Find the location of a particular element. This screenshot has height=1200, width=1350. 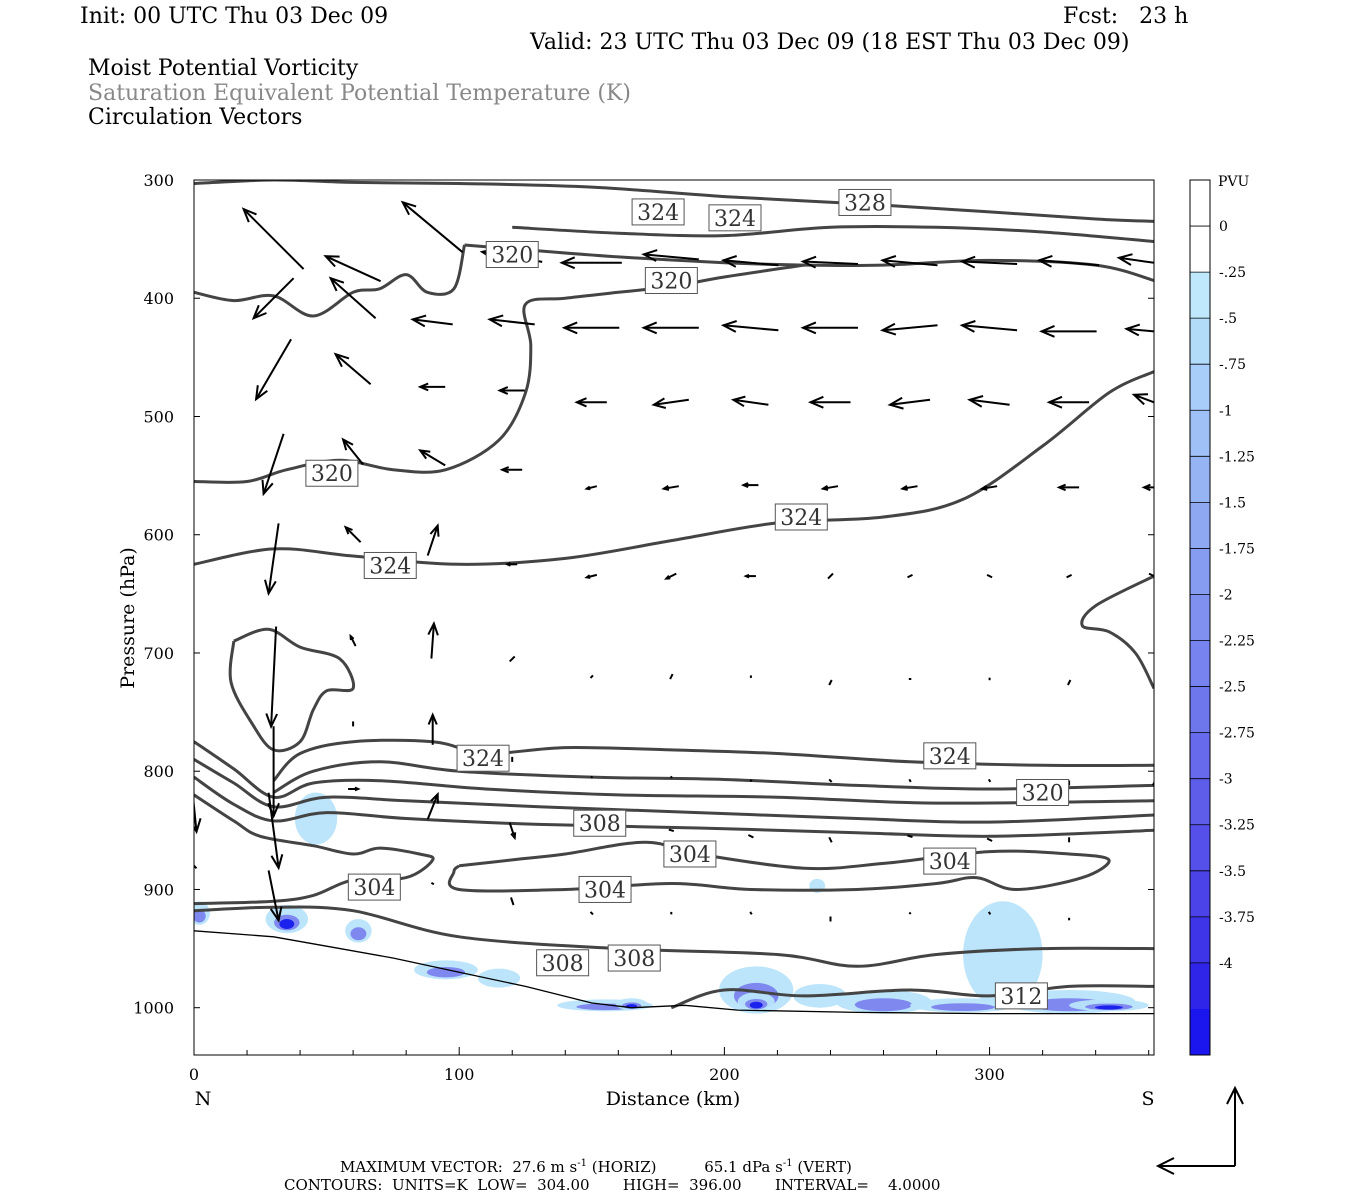

forecast-hour: Fcst: 23 h is located at coordinates (1126, 16).